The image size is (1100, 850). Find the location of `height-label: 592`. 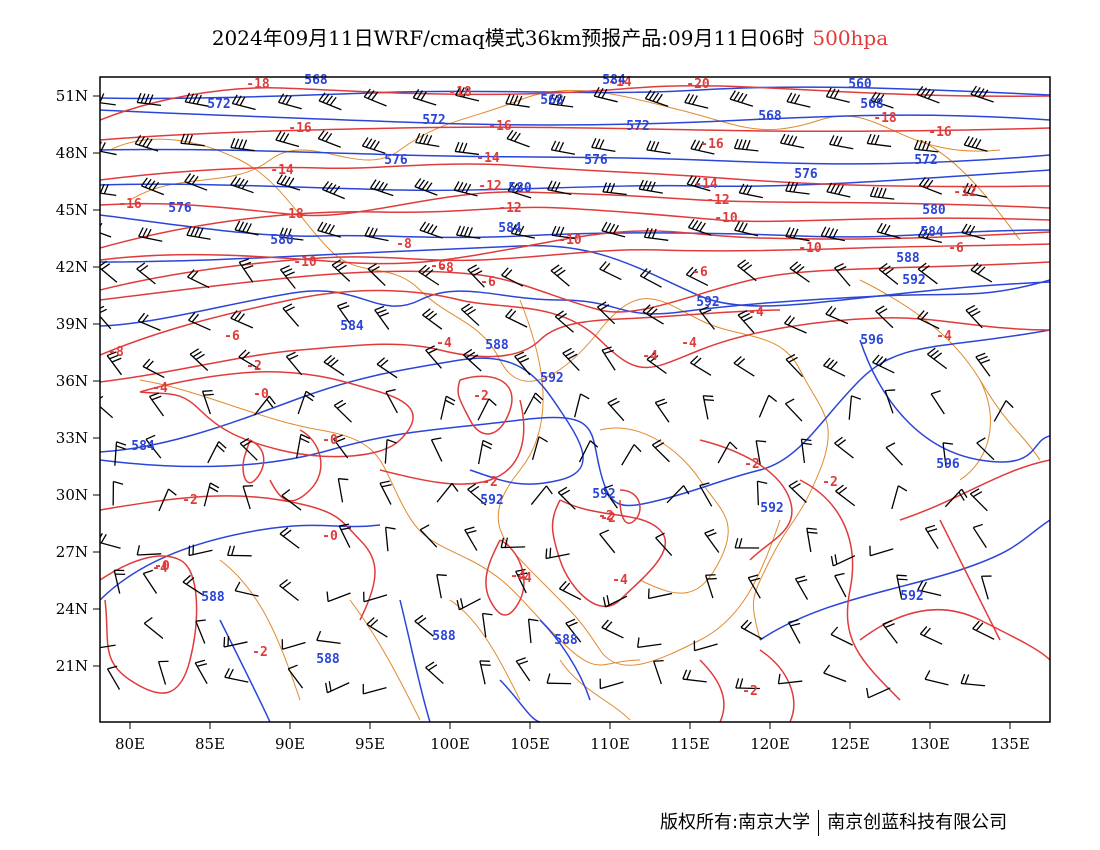

height-label: 592 is located at coordinates (913, 280).